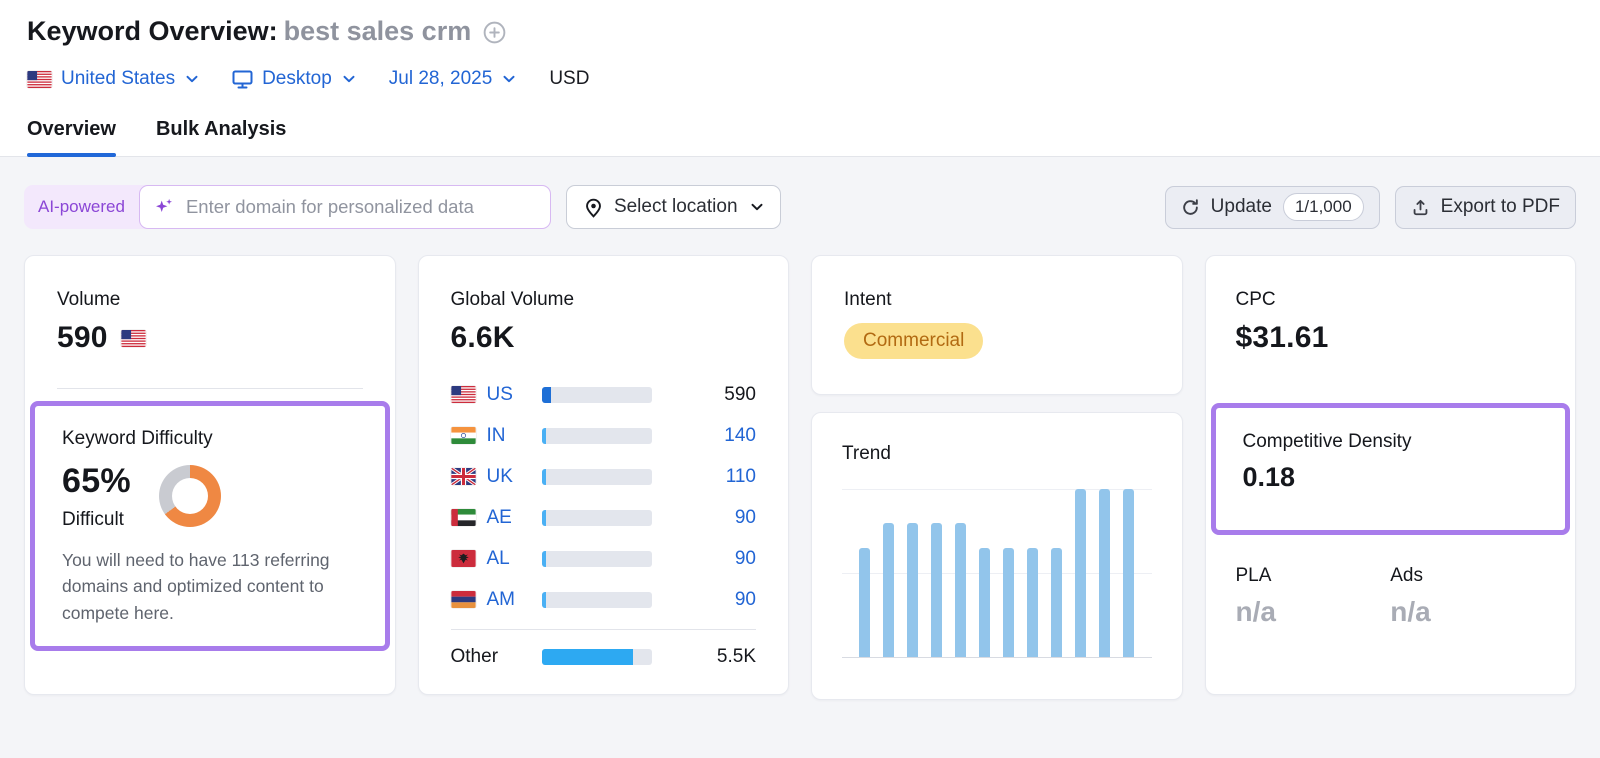 The image size is (1600, 758). I want to click on in-flag-icon, so click(463, 435).